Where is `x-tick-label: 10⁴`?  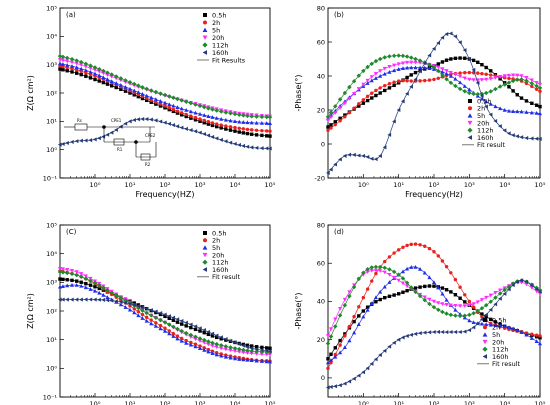 x-tick-label: 10⁴ is located at coordinates (235, 402).